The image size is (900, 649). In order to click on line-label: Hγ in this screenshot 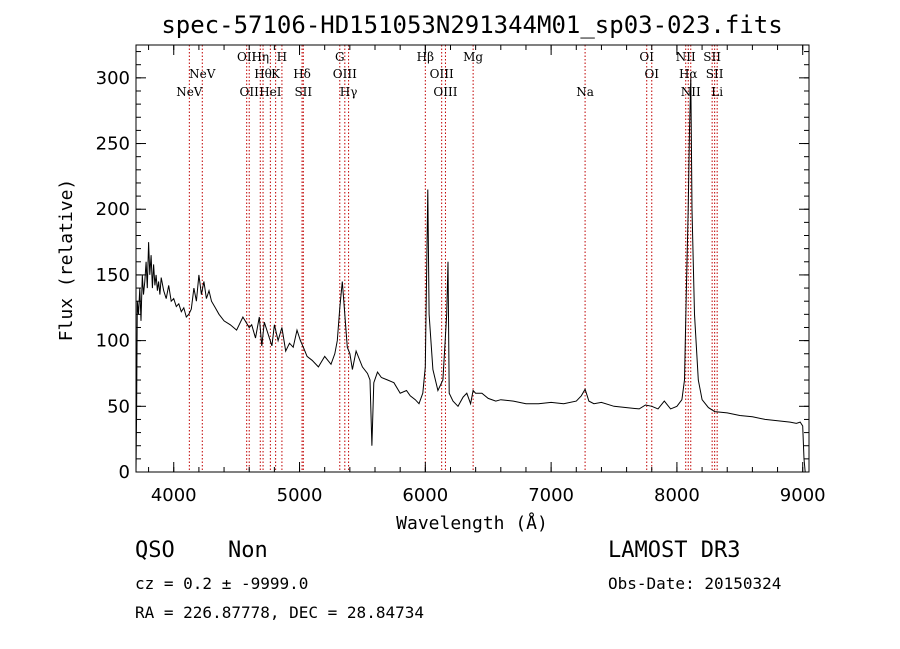, I will do `click(349, 92)`.